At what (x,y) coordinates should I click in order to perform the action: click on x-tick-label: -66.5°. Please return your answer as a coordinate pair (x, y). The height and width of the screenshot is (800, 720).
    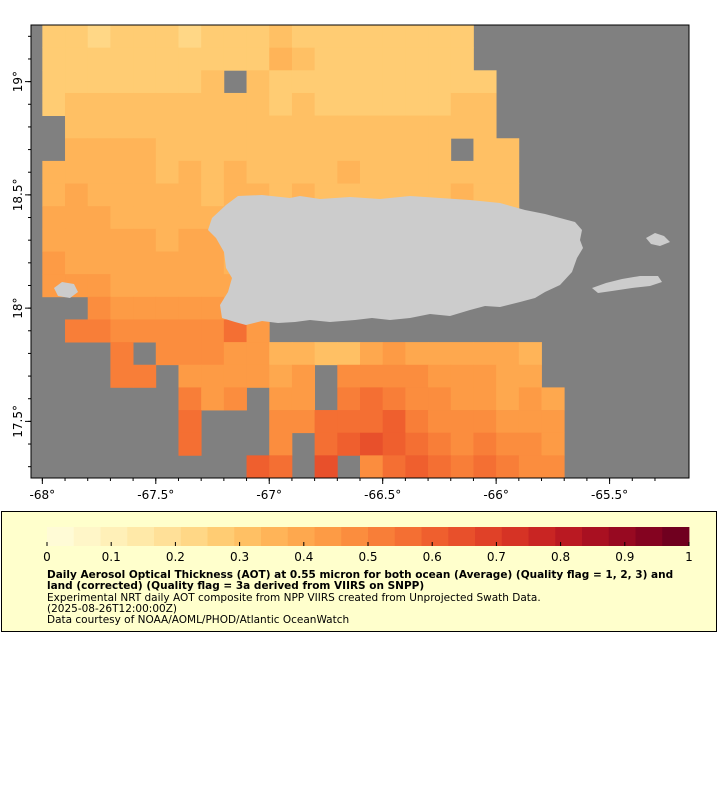
    Looking at the image, I should click on (382, 495).